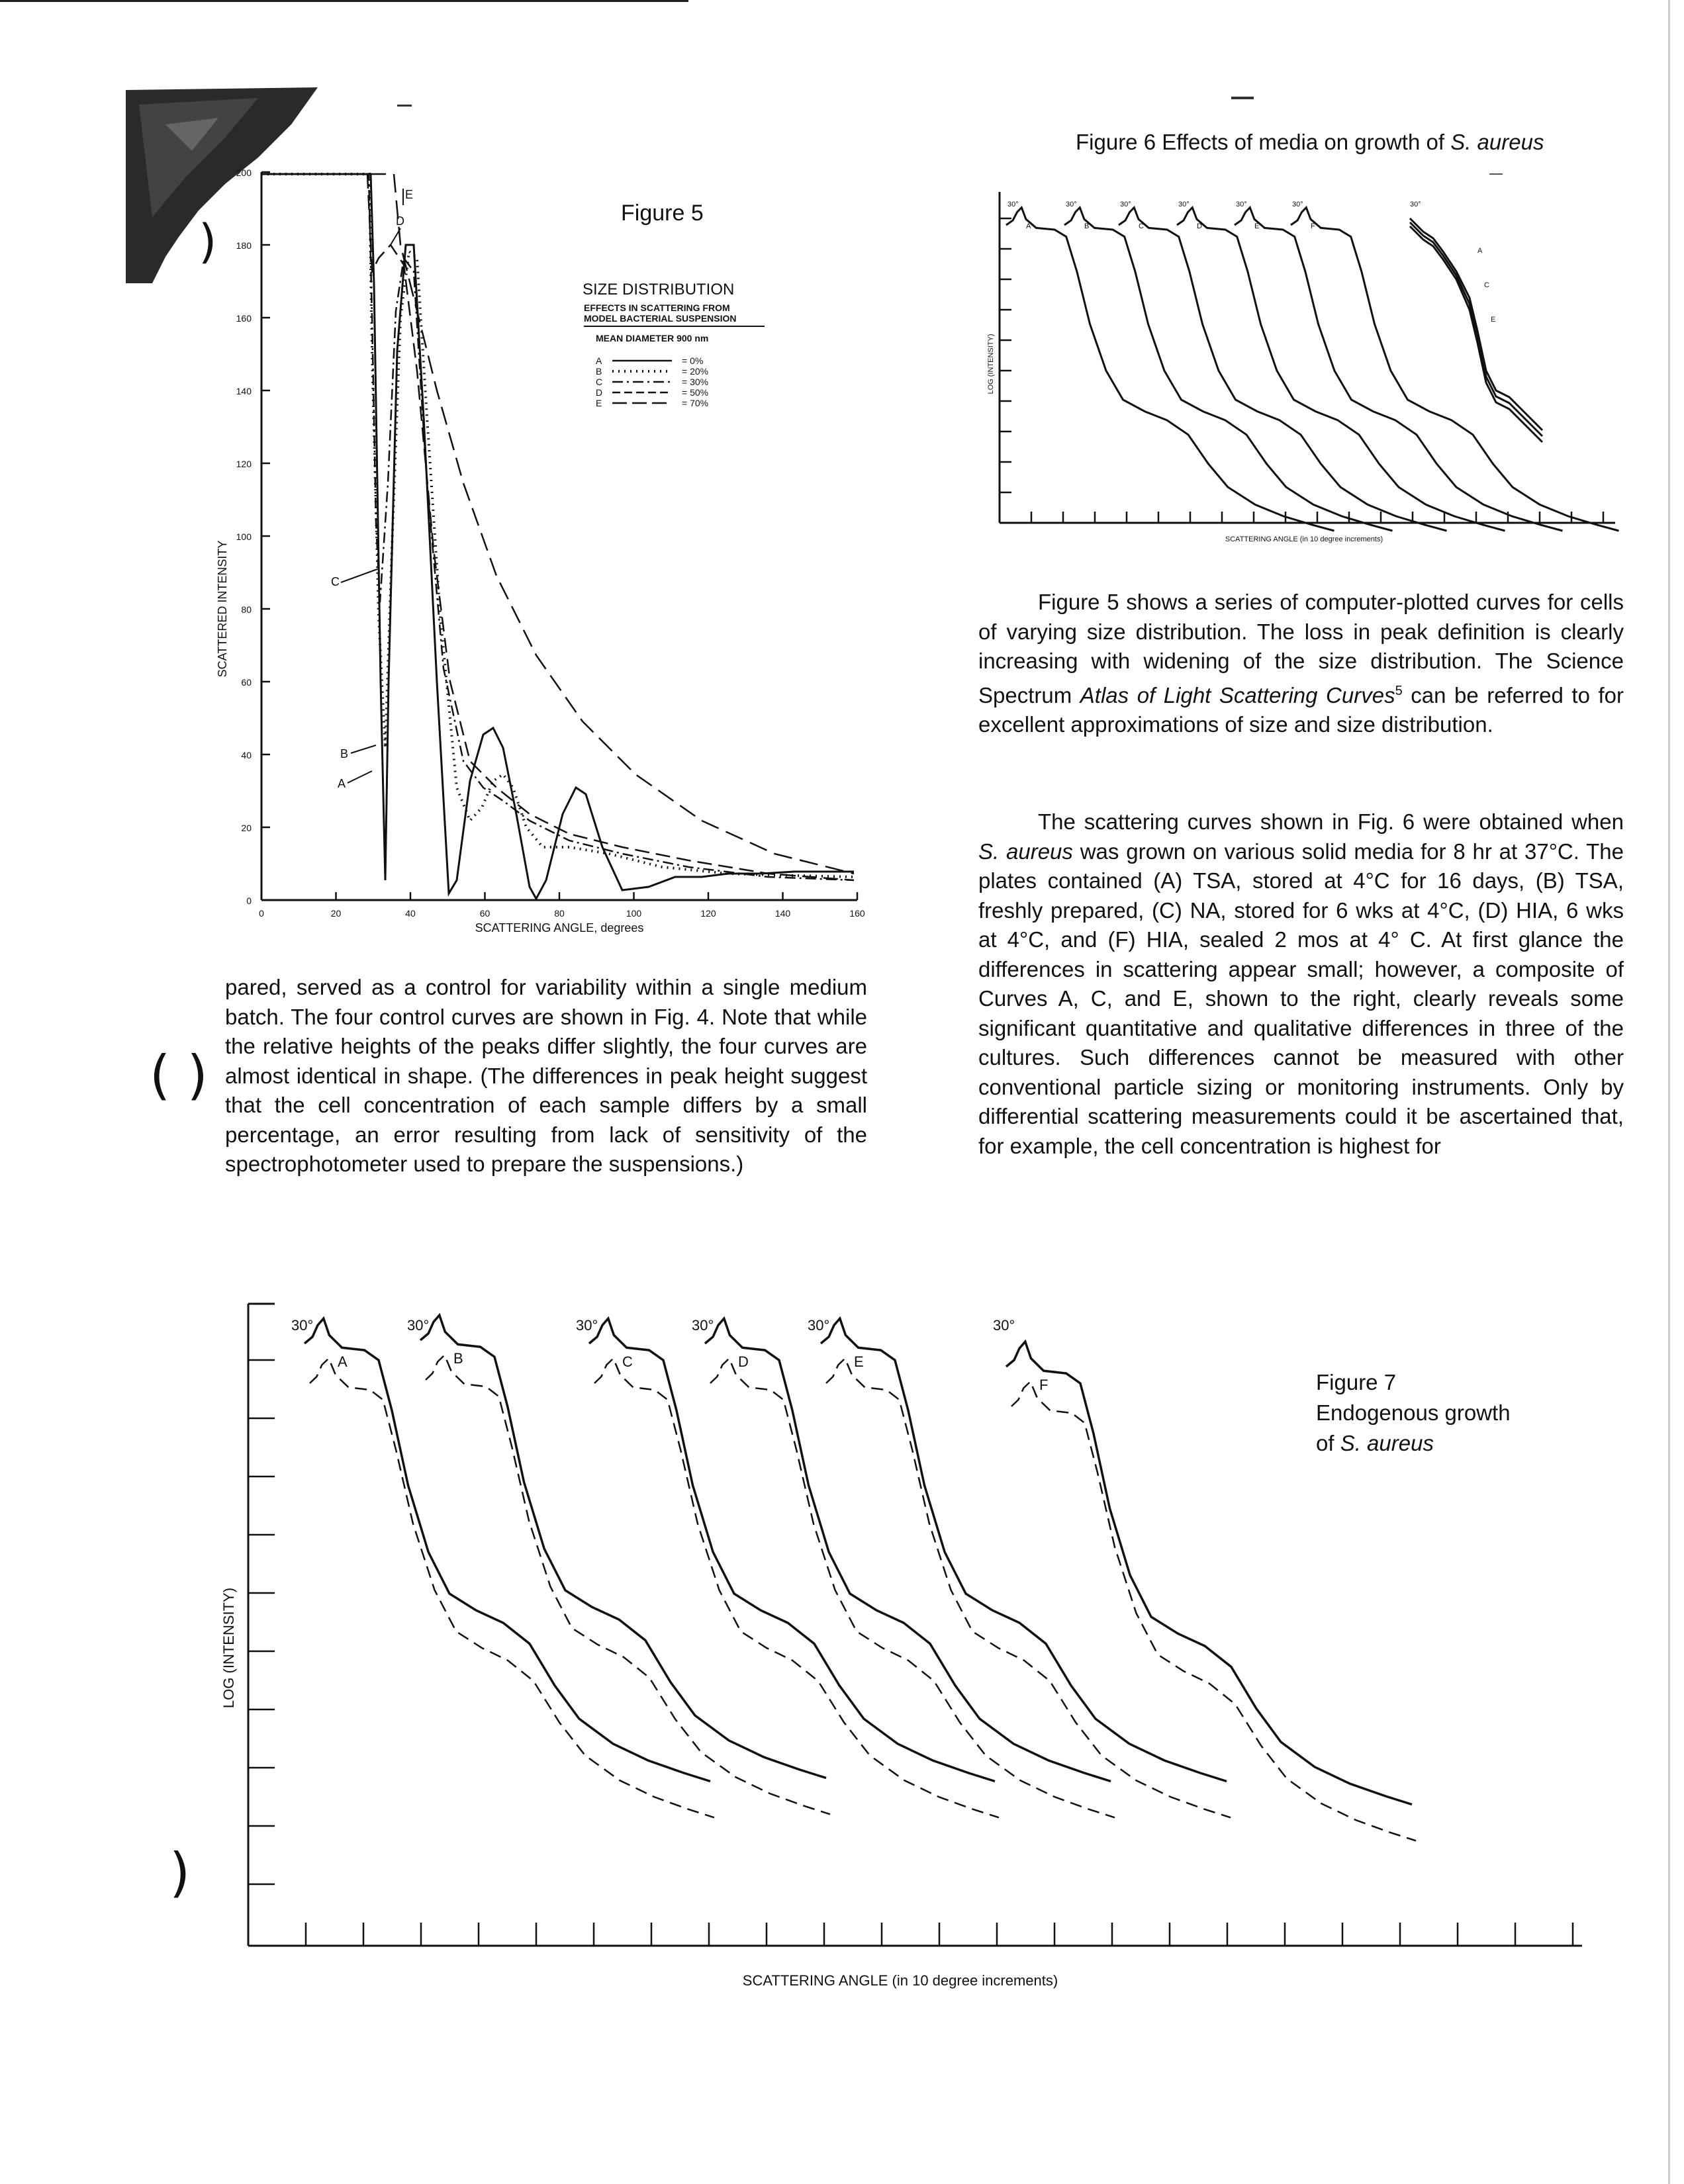 The image size is (1684, 2184). I want to click on legend-value-a: = 0%, so click(692, 360).